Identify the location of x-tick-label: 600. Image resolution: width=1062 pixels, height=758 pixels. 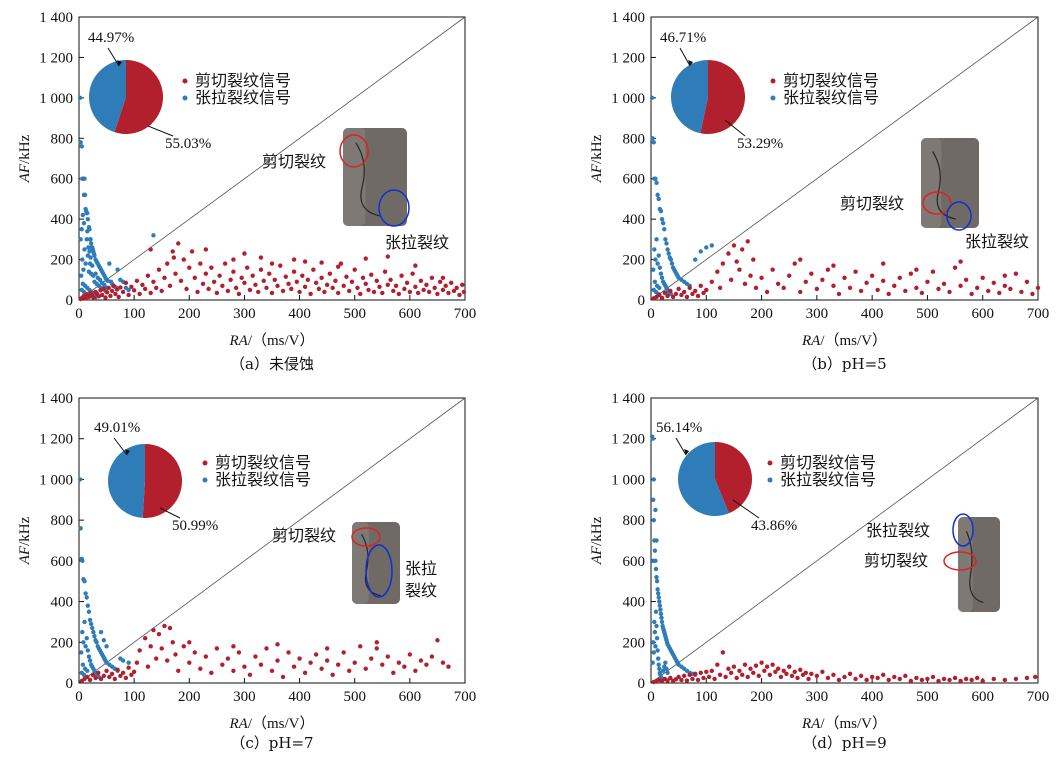
(982, 314).